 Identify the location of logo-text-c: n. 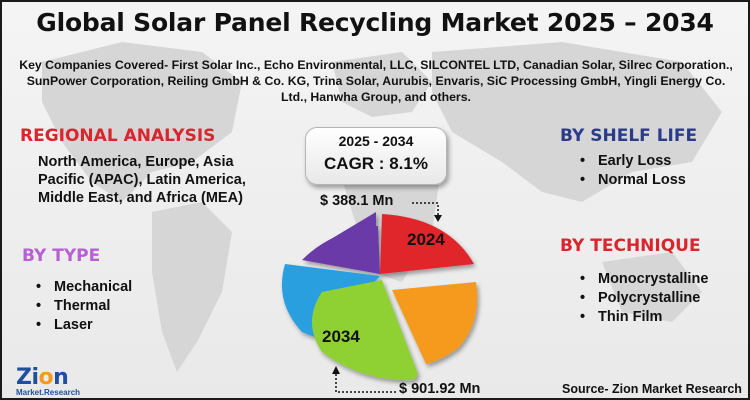
(61, 377).